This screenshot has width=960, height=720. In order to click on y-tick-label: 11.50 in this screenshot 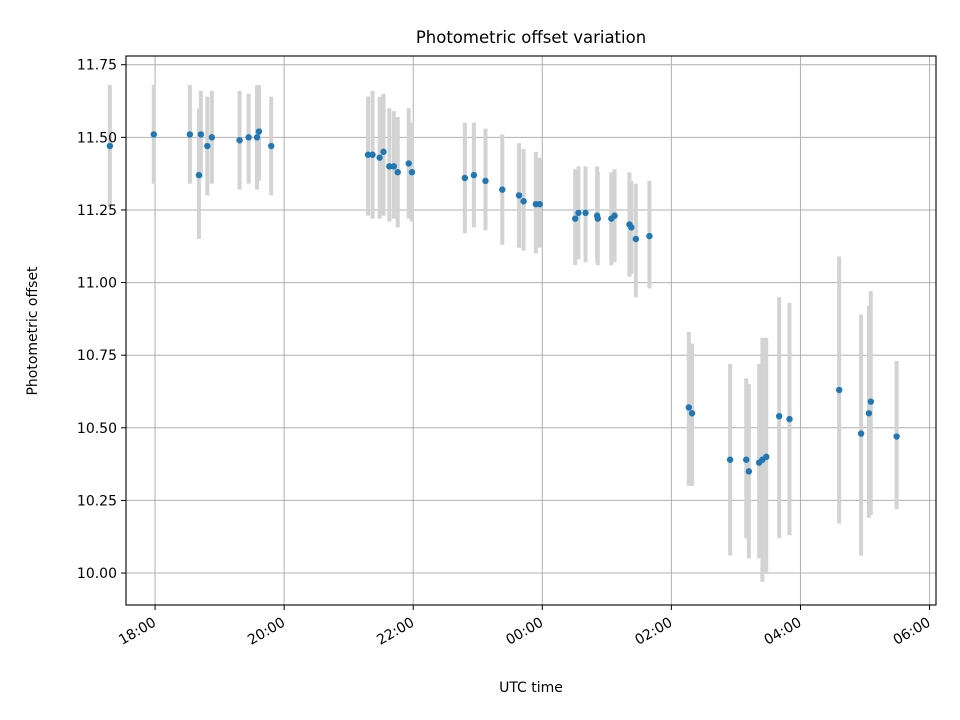, I will do `click(97, 138)`.